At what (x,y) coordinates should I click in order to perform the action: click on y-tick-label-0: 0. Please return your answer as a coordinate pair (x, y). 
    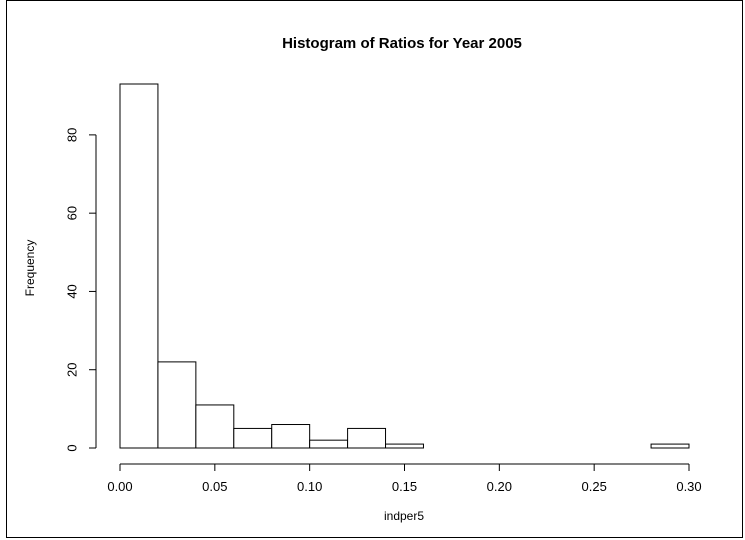
    Looking at the image, I should click on (72, 447).